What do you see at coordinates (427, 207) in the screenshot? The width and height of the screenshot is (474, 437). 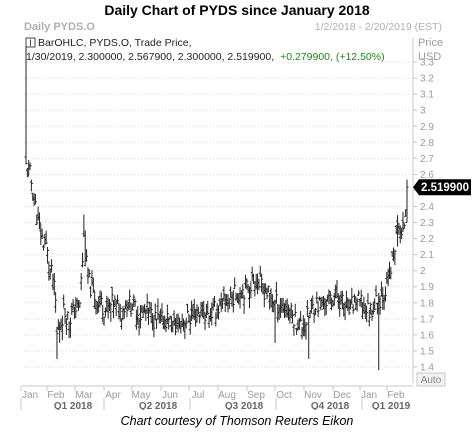 I see `y-tick-label: 2.4` at bounding box center [427, 207].